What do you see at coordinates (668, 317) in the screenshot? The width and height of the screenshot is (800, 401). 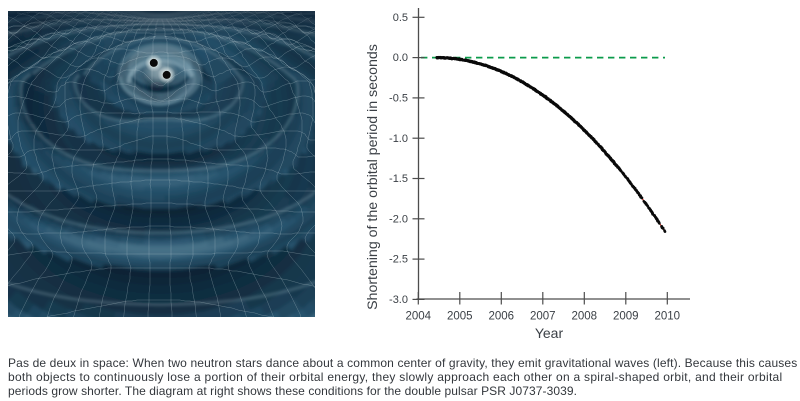 I see `svg-text: 2010` at bounding box center [668, 317].